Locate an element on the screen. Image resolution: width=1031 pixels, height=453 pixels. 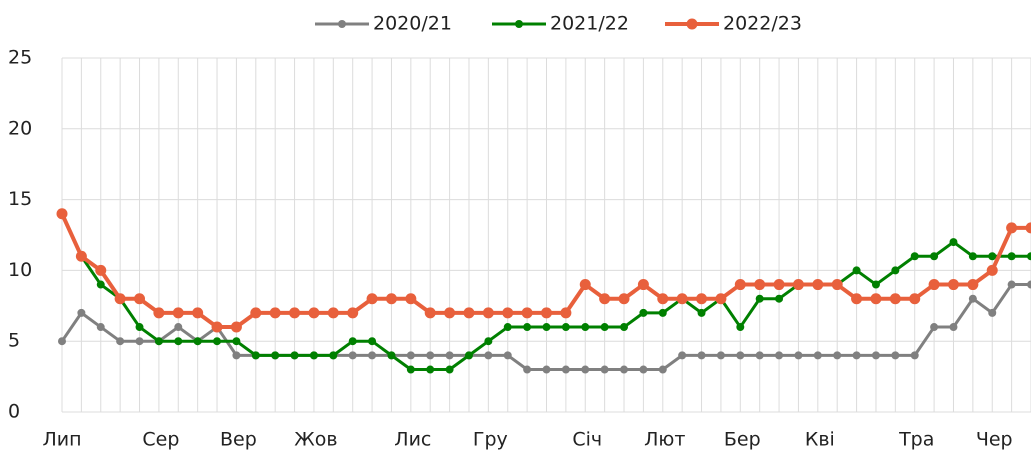
x-tick-label: Бер is located at coordinates (742, 440).